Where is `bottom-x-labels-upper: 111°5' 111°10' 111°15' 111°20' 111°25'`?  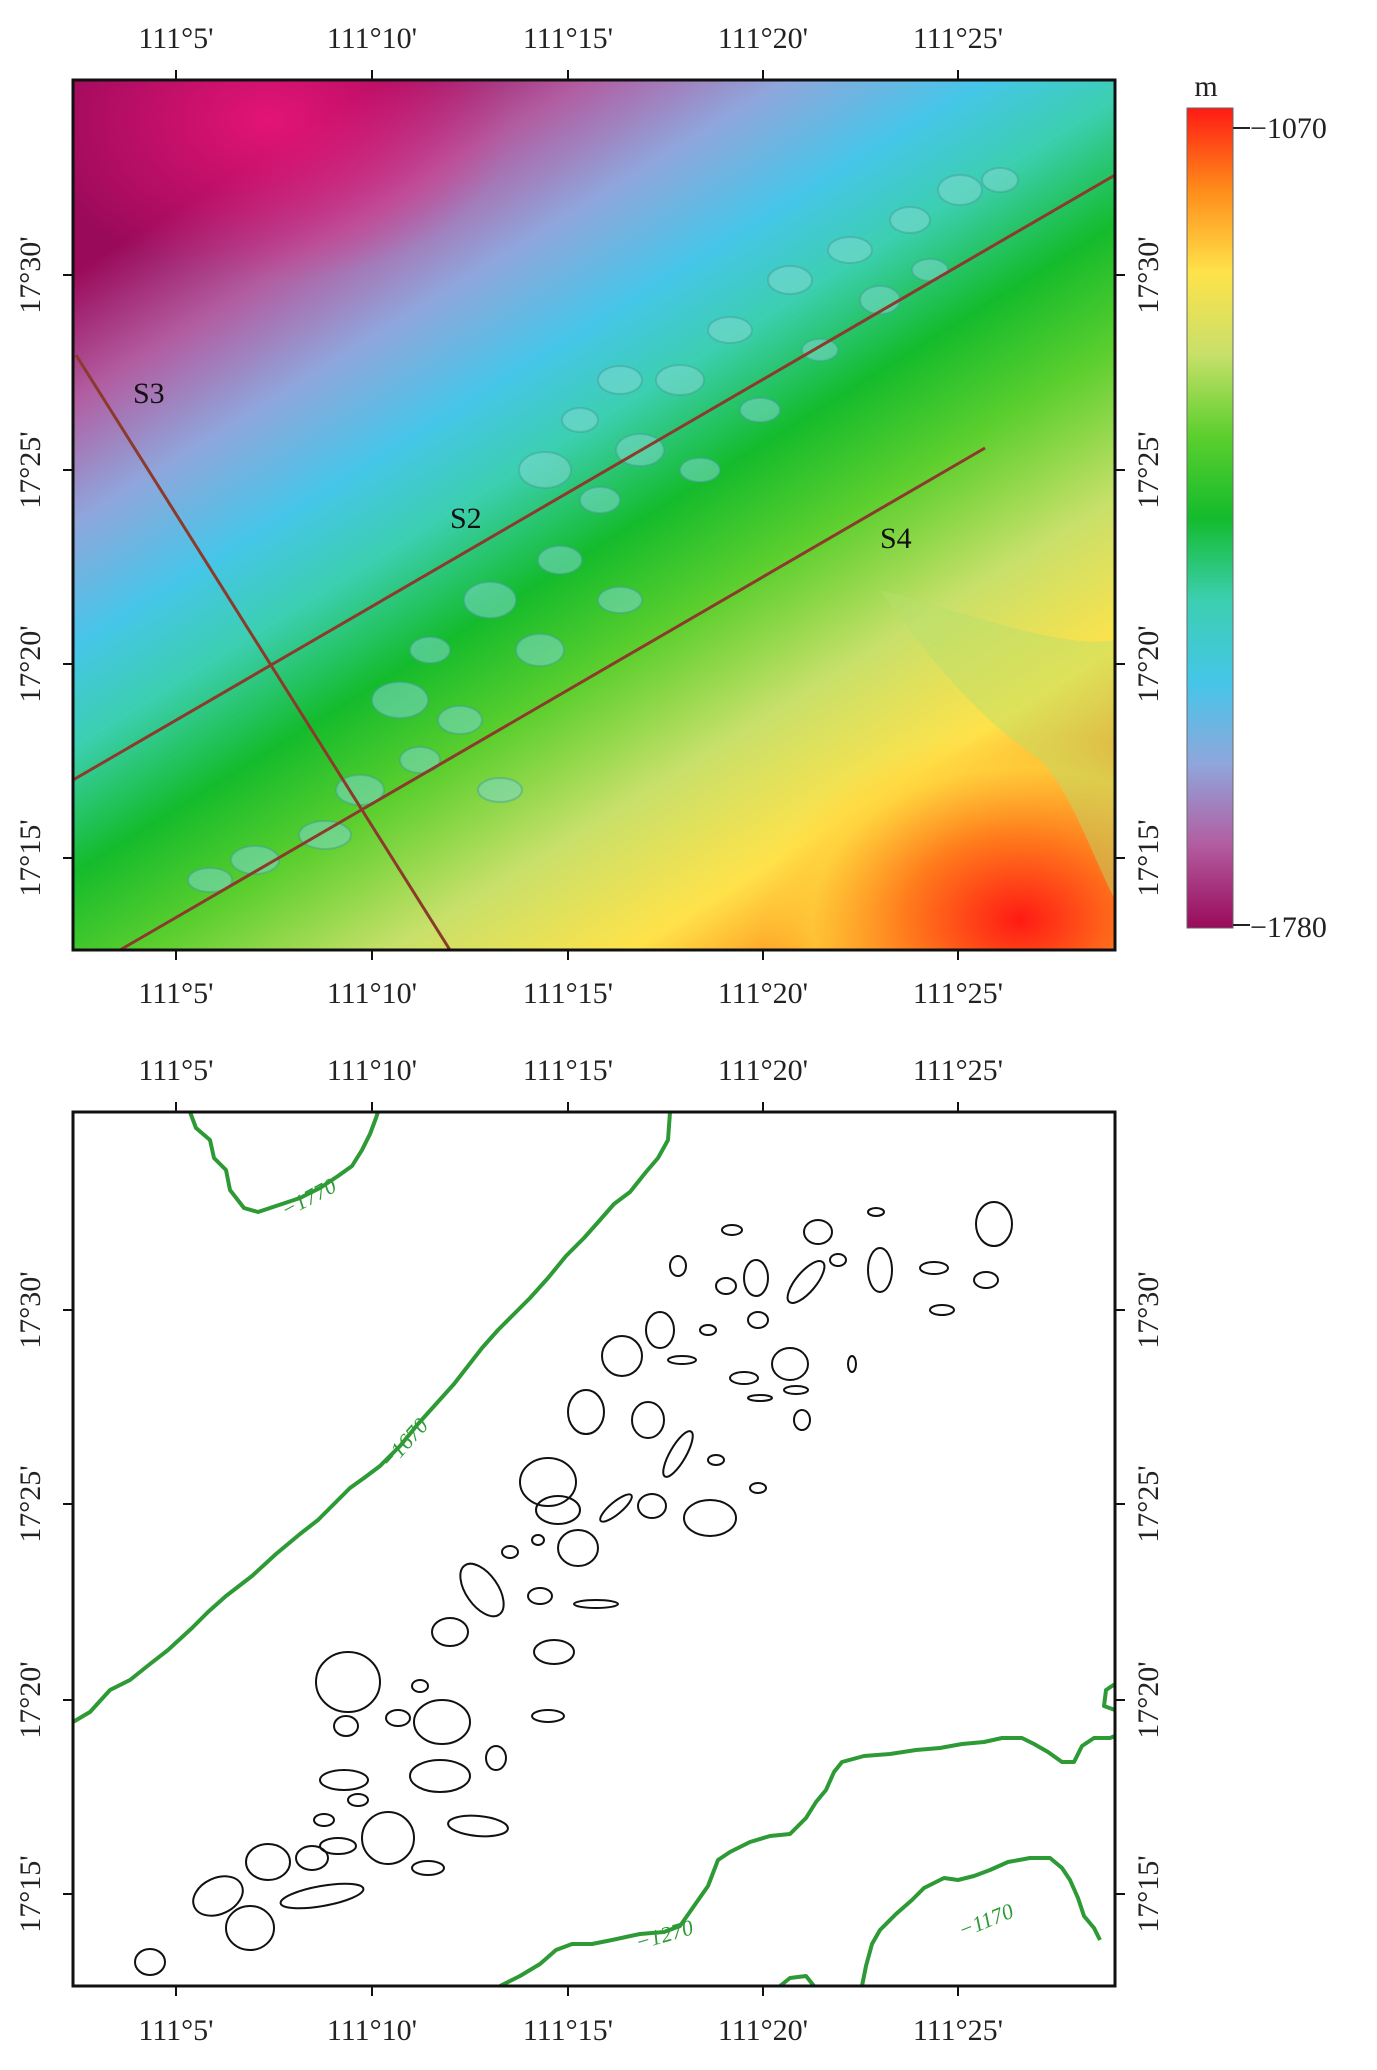
bottom-x-labels-upper: 111°5' 111°10' 111°15' 111°20' 111°25' is located at coordinates (570, 1070).